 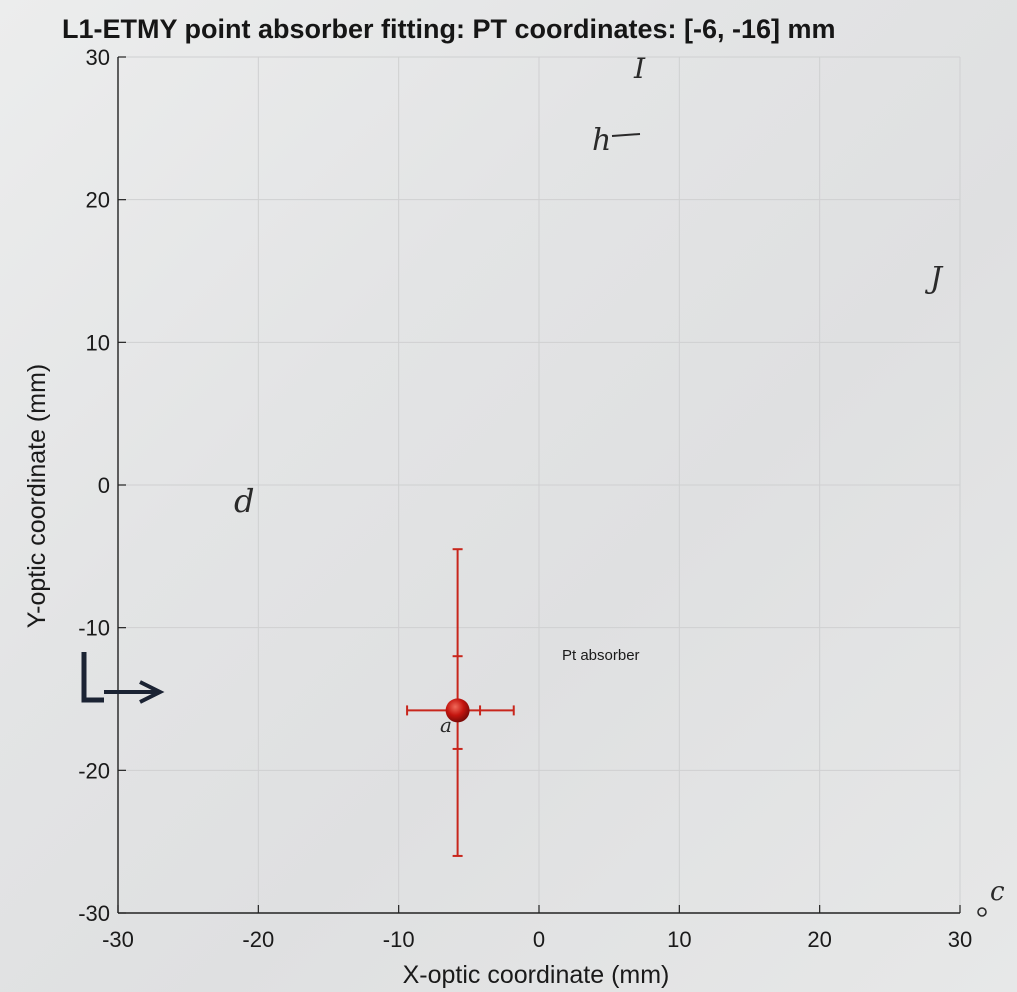 I want to click on handwritten-mark-d: d, so click(x=244, y=501).